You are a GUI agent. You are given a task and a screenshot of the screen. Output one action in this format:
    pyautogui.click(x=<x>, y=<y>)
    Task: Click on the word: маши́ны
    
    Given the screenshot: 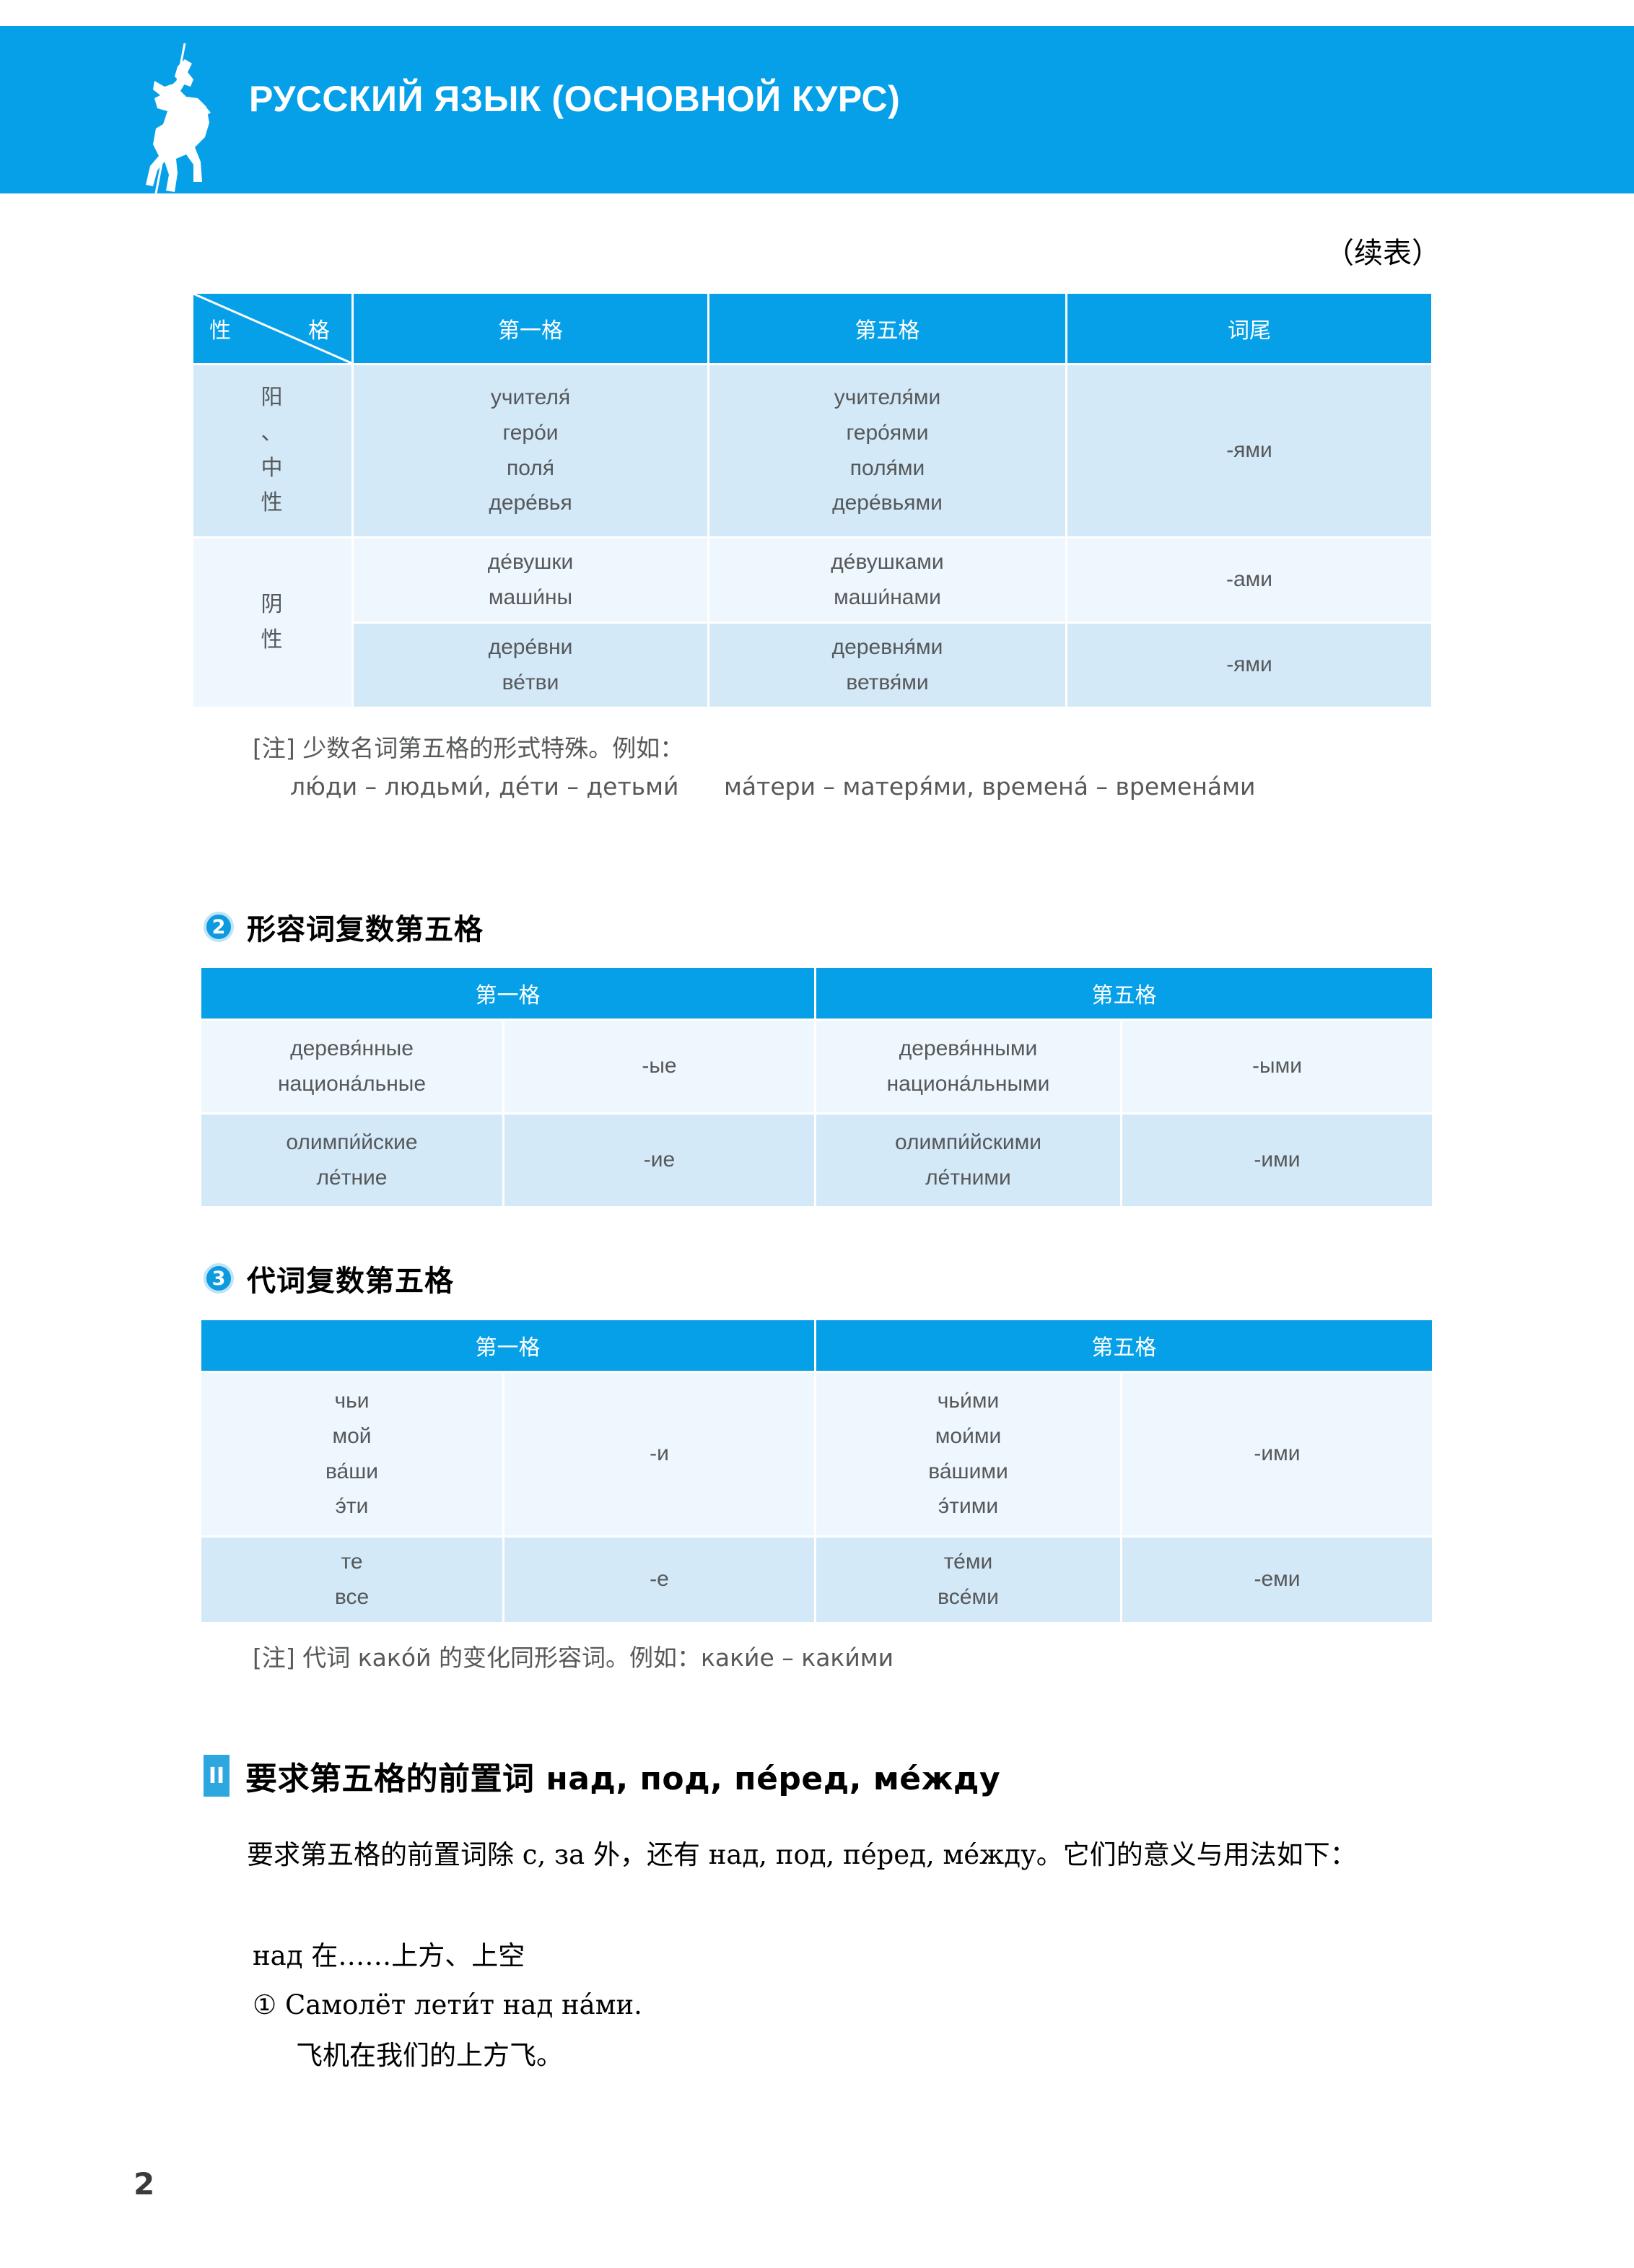 What is the action you would take?
    pyautogui.click(x=530, y=597)
    